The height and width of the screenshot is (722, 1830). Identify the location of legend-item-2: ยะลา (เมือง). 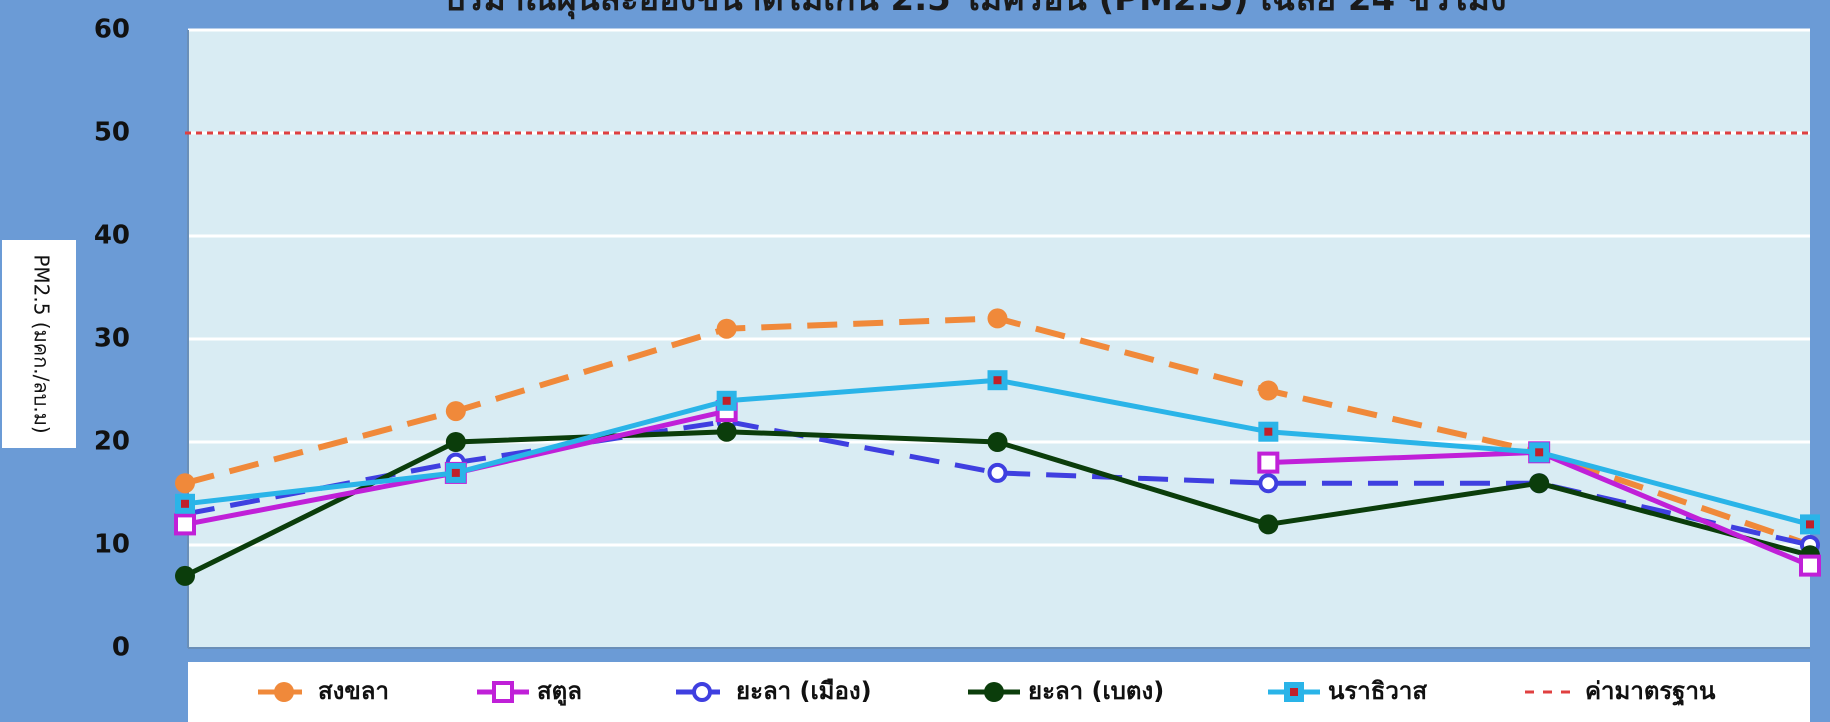
(774, 691).